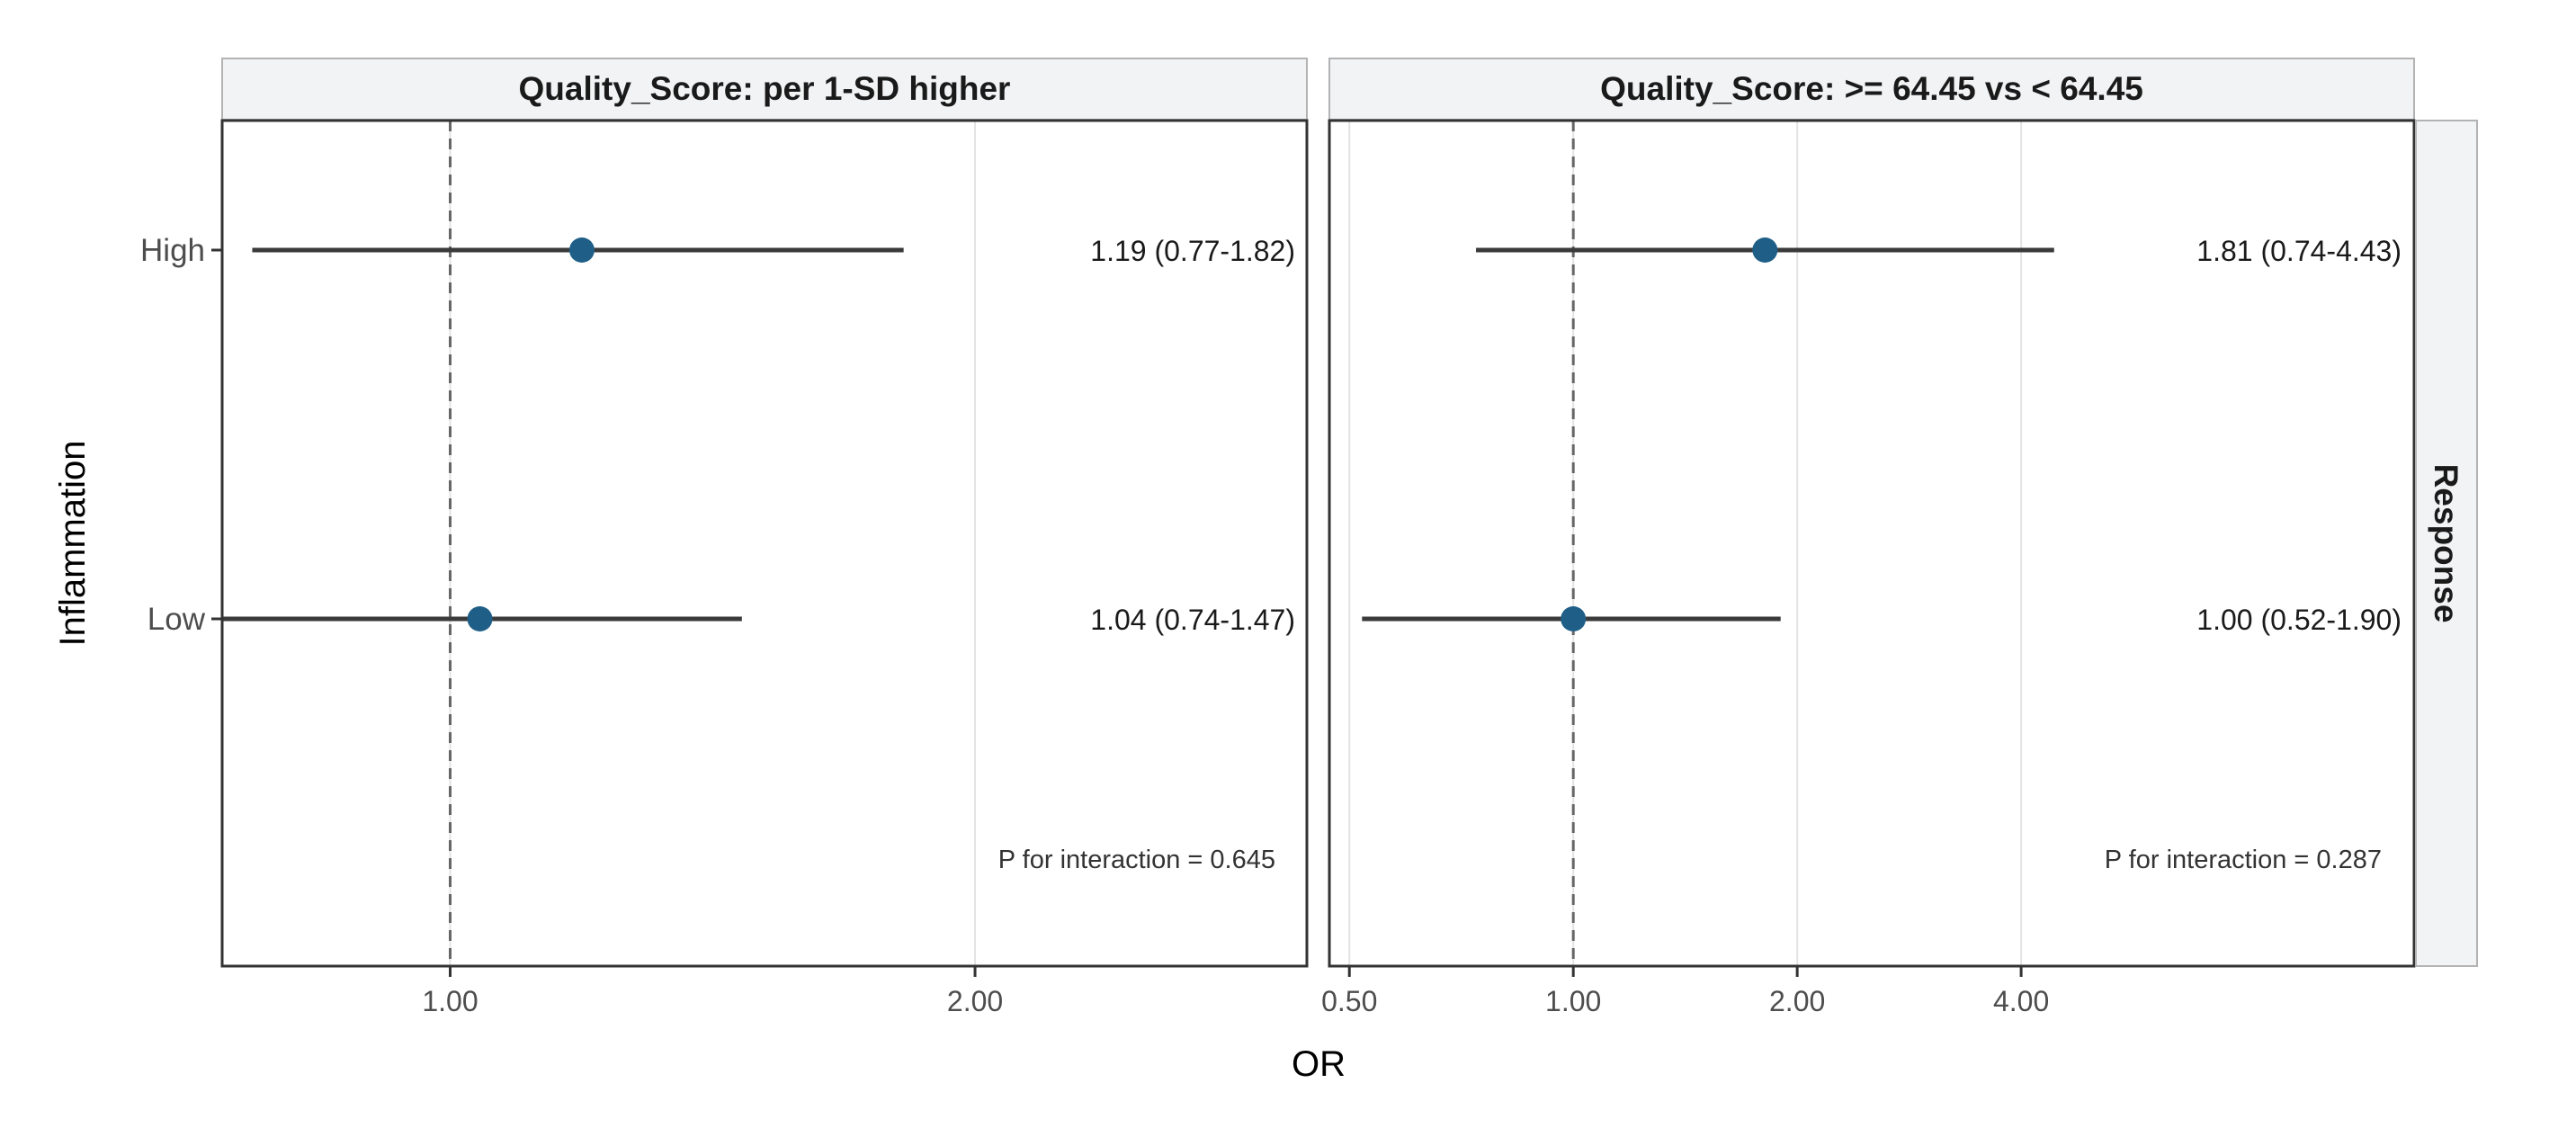 This screenshot has width=2576, height=1137. I want to click on panel-1-marks, so click(563, 434).